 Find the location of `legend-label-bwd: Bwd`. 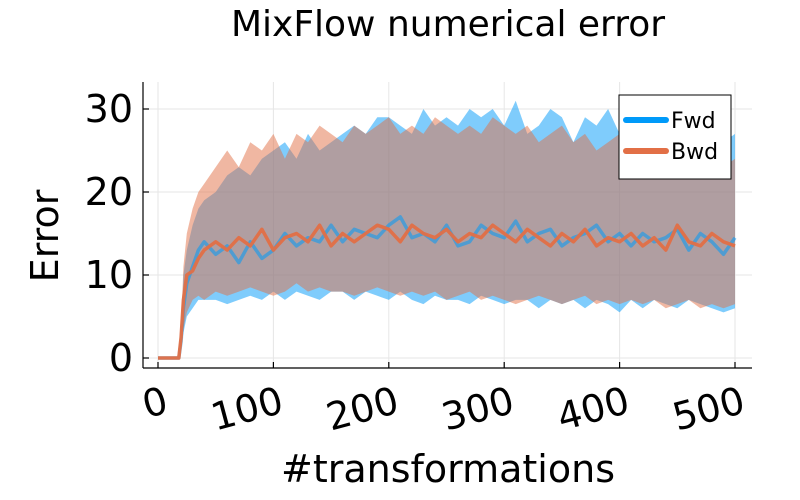

legend-label-bwd: Bwd is located at coordinates (694, 152).